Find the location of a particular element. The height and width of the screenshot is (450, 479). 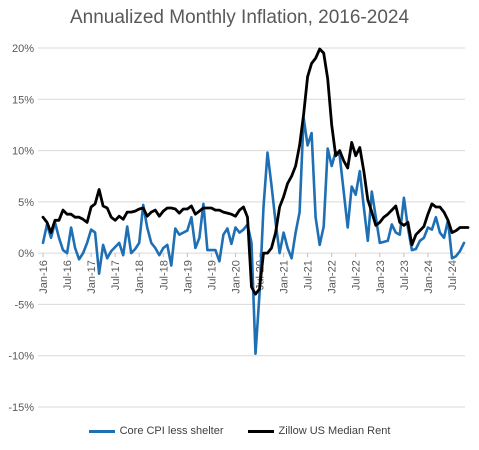

x-tick-label: Jan-21 is located at coordinates (285, 277).